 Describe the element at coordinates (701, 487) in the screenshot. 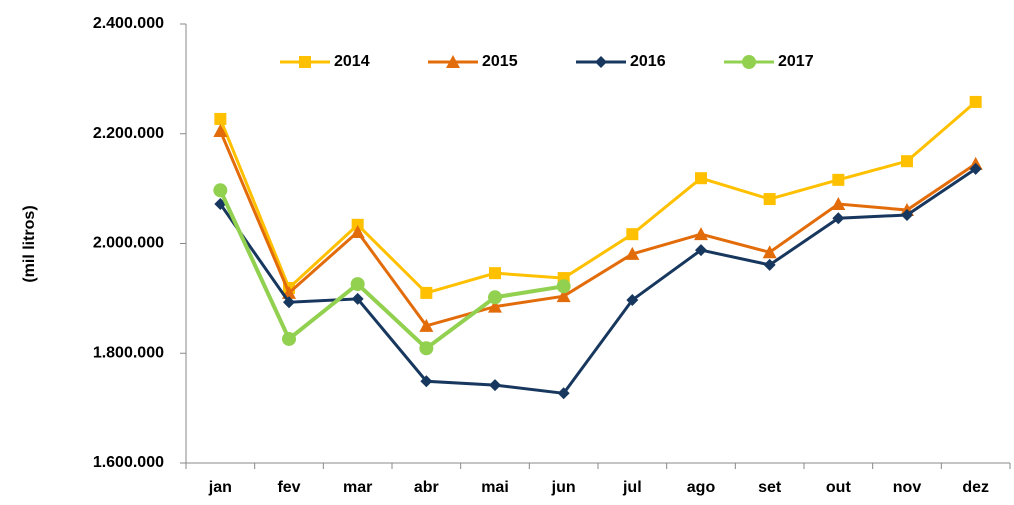

I see `x-tick-label: ago` at that location.